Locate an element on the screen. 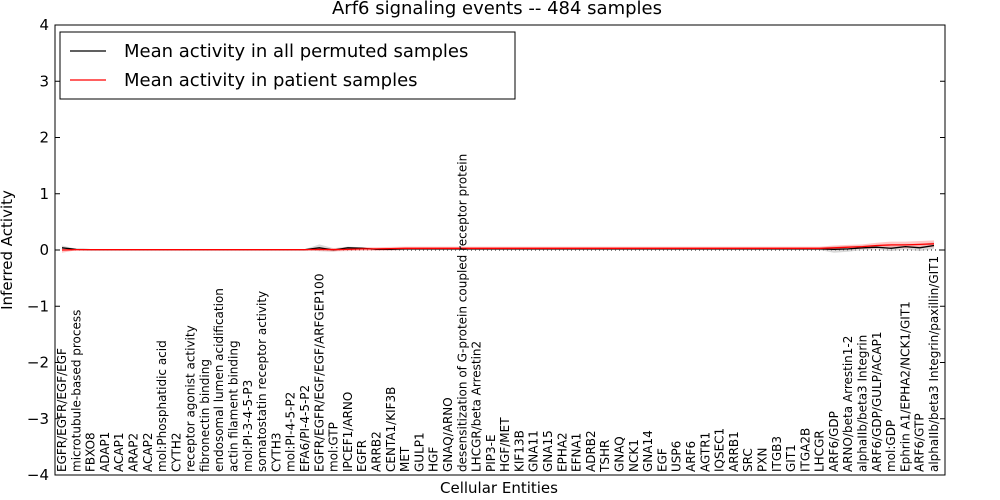 The height and width of the screenshot is (500, 1000). x-category-label: EPHA2 is located at coordinates (562, 452).